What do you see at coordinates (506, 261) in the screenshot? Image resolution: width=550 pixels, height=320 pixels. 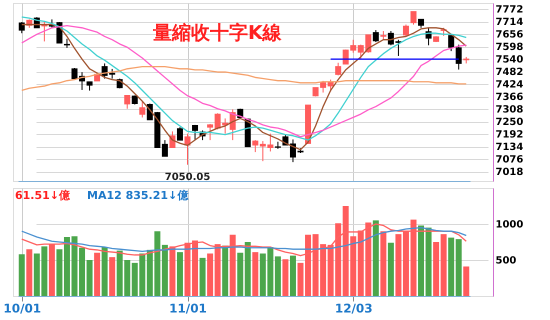 I see `y-tick-label: 500` at bounding box center [506, 261].